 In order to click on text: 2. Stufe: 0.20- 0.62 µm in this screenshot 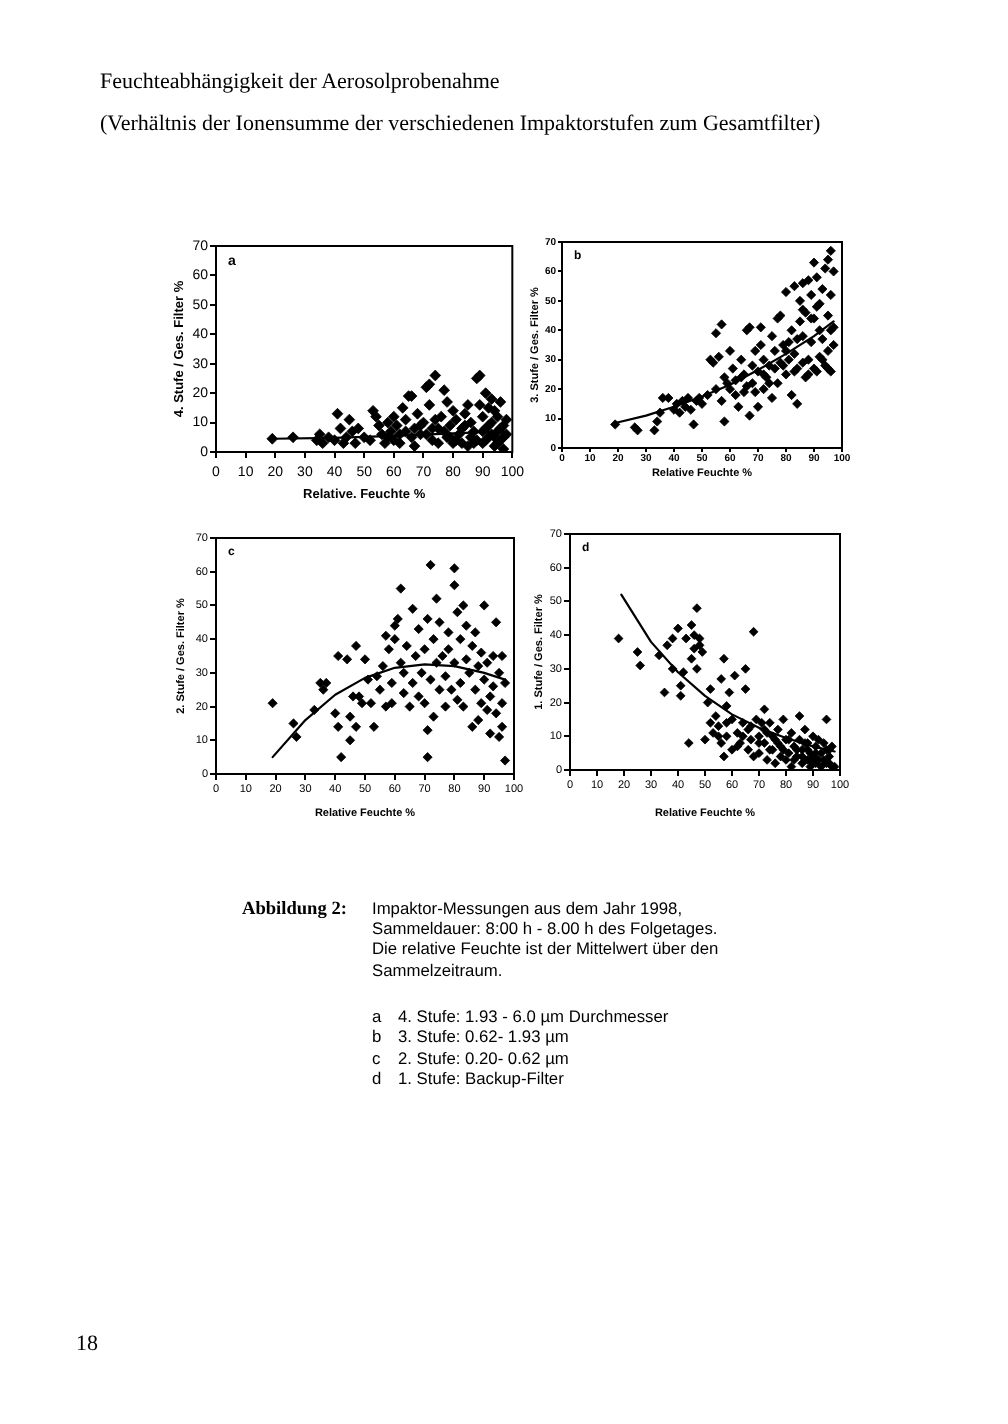, I will do `click(483, 1057)`.